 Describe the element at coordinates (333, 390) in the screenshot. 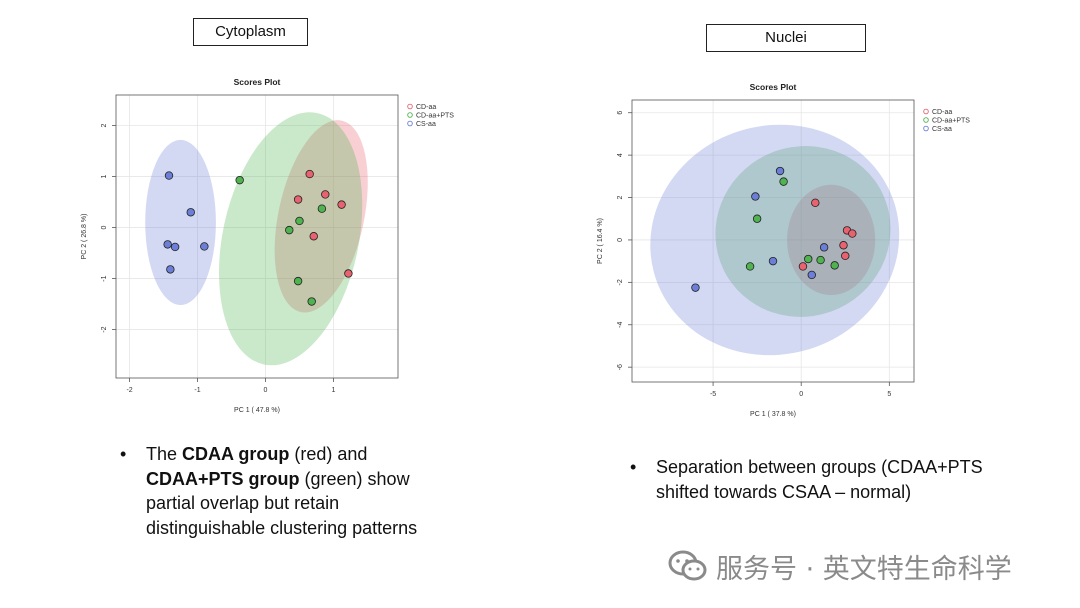

I see `x-tick-label: 1` at that location.